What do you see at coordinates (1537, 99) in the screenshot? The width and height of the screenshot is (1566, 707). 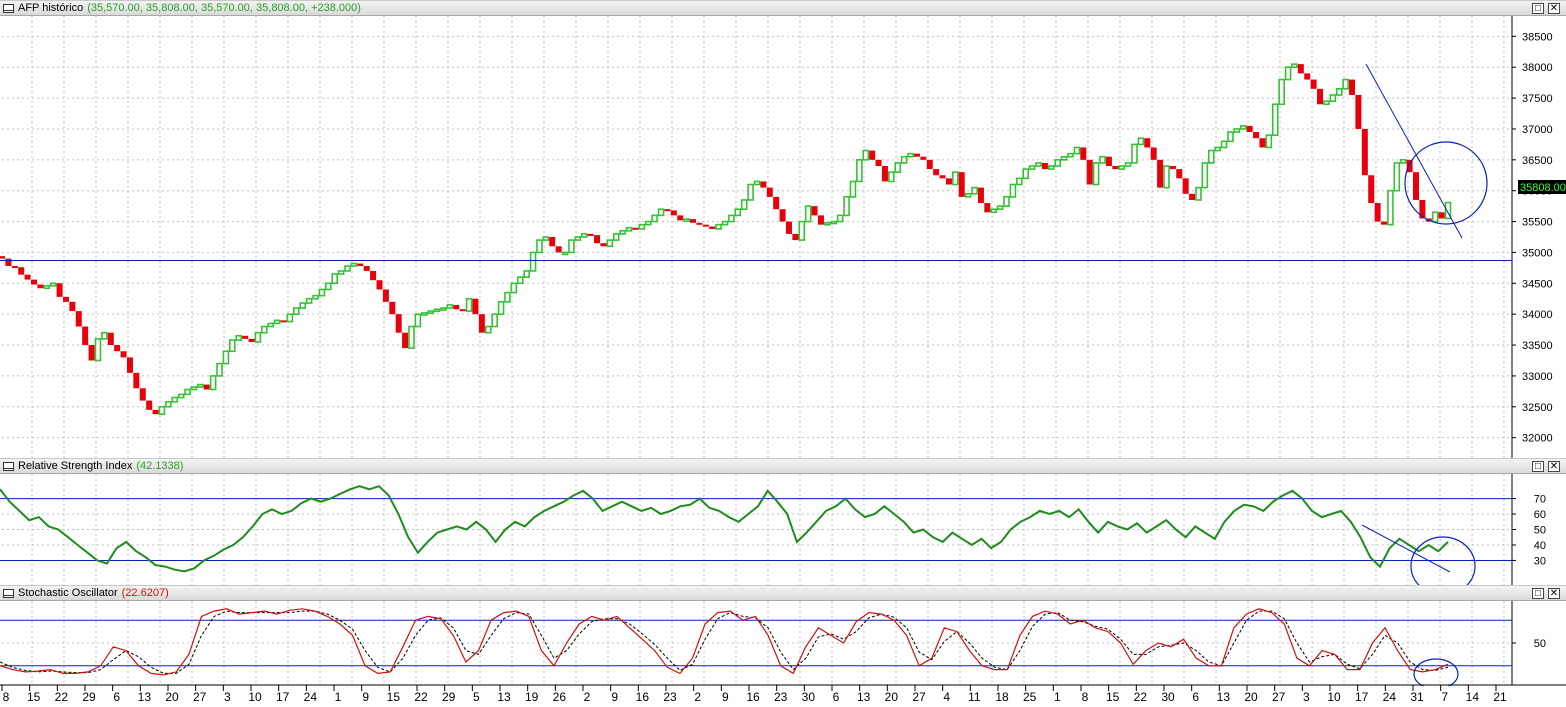 I see `price-tick-label: 37500` at bounding box center [1537, 99].